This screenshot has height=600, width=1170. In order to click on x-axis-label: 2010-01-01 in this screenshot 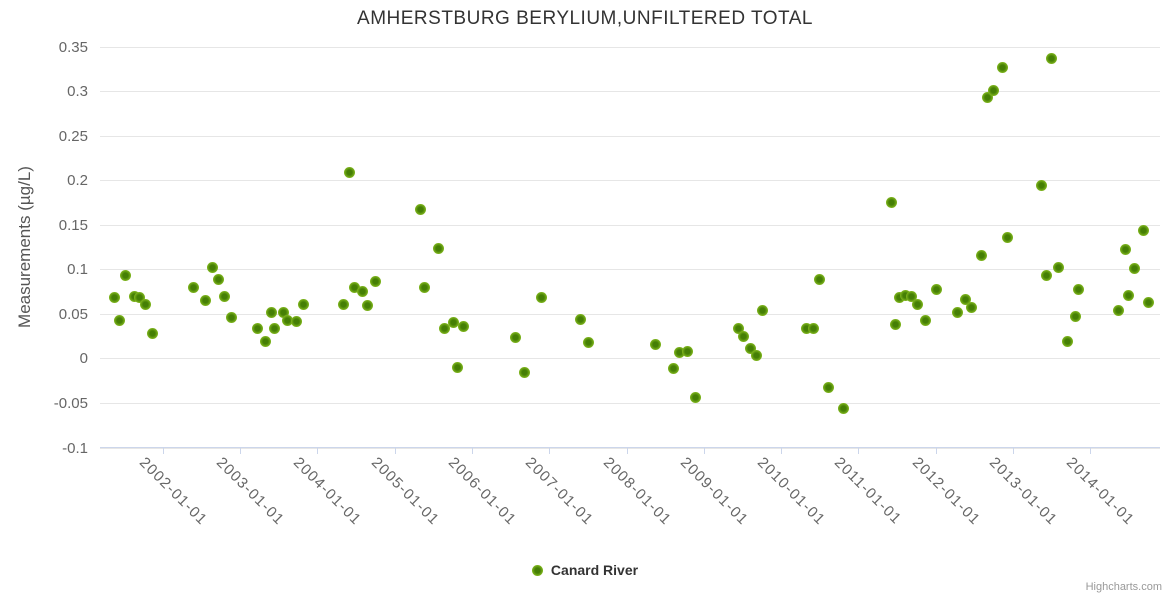, I will do `click(791, 491)`.